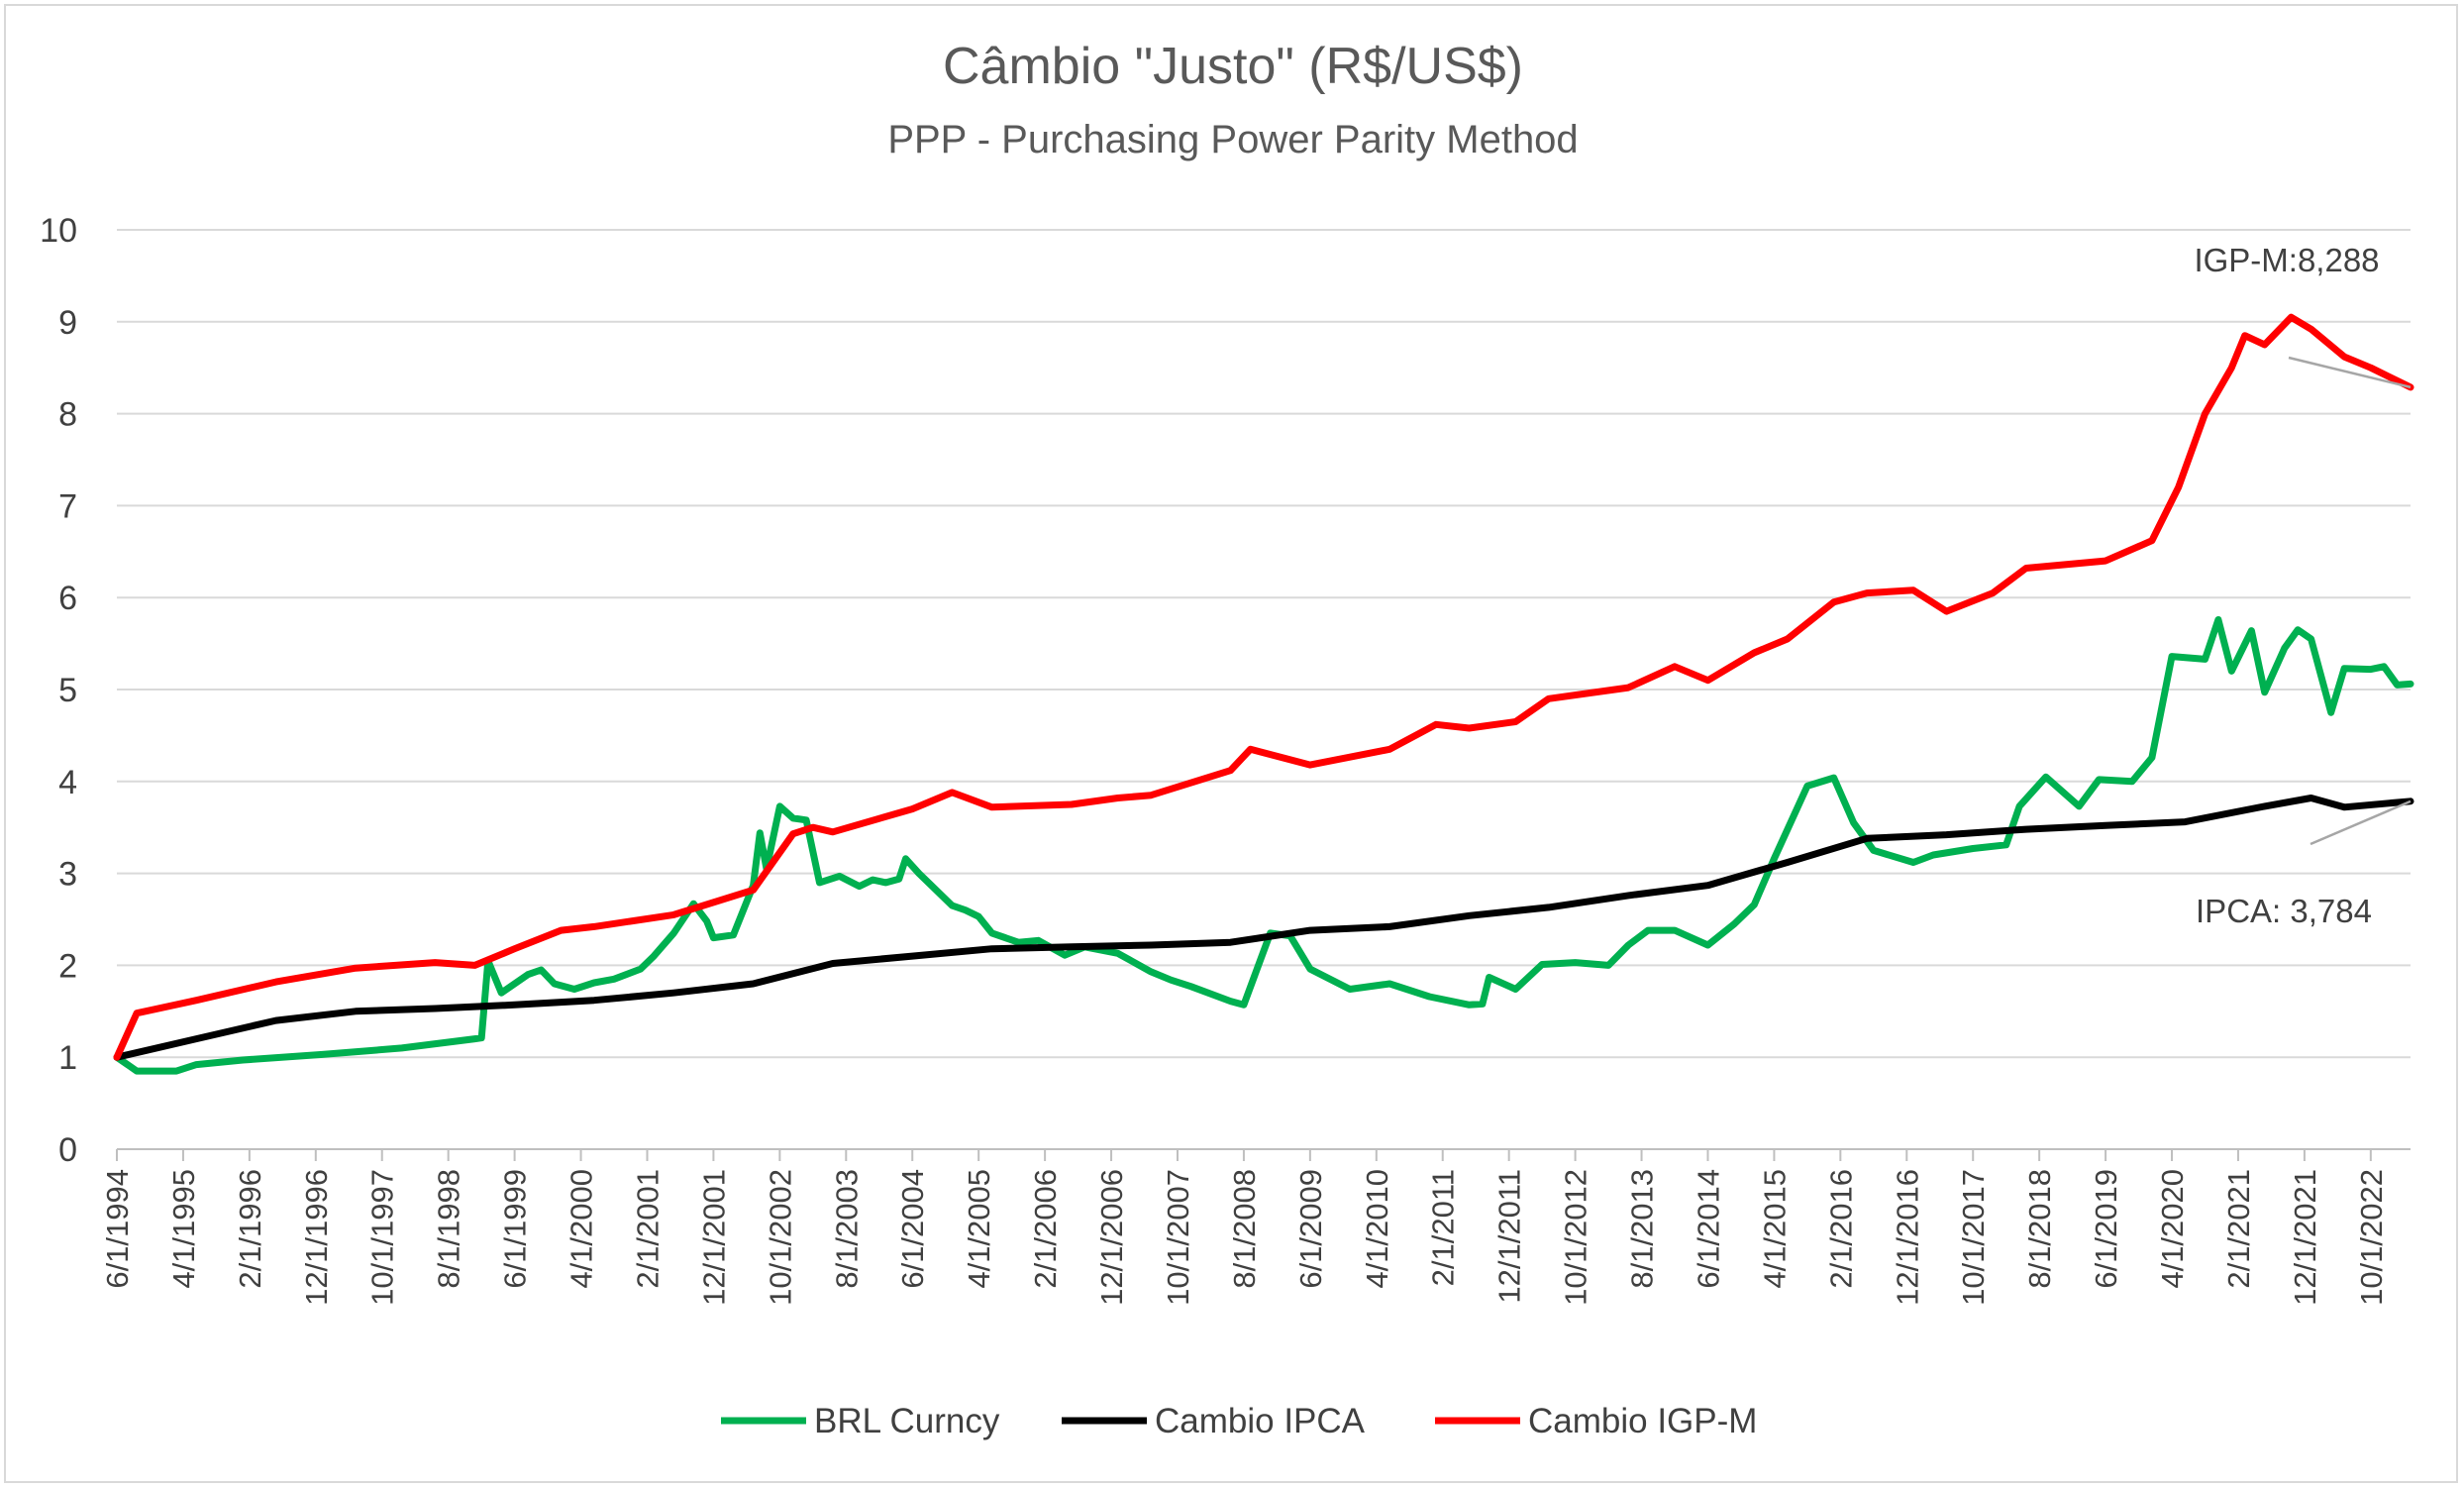 This screenshot has width=2464, height=1489. I want to click on chart-title: Câmbio "Justo" (R$/US$), so click(1233, 66).